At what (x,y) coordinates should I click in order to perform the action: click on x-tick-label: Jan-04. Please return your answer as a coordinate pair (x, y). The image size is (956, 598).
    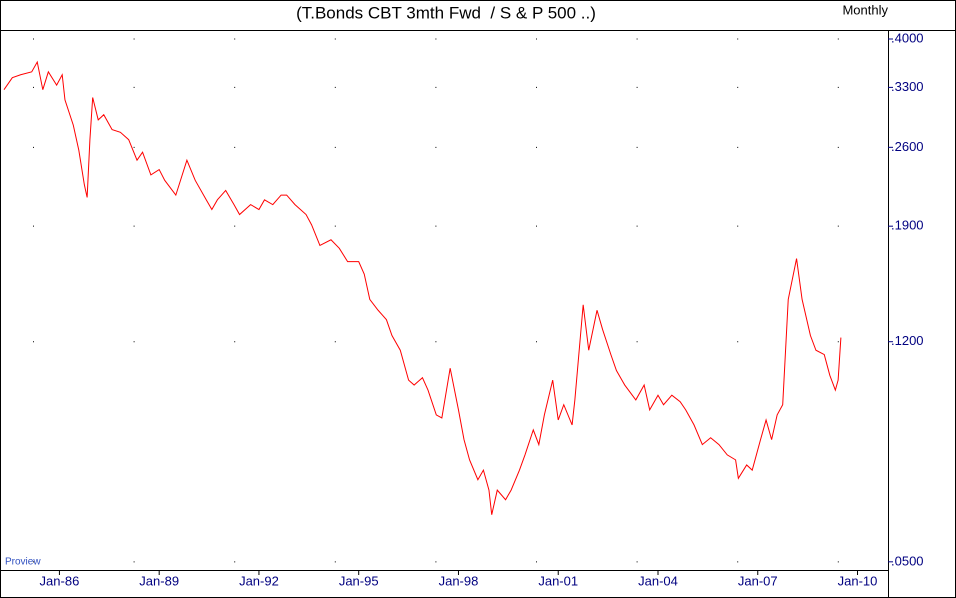
    Looking at the image, I should click on (658, 580).